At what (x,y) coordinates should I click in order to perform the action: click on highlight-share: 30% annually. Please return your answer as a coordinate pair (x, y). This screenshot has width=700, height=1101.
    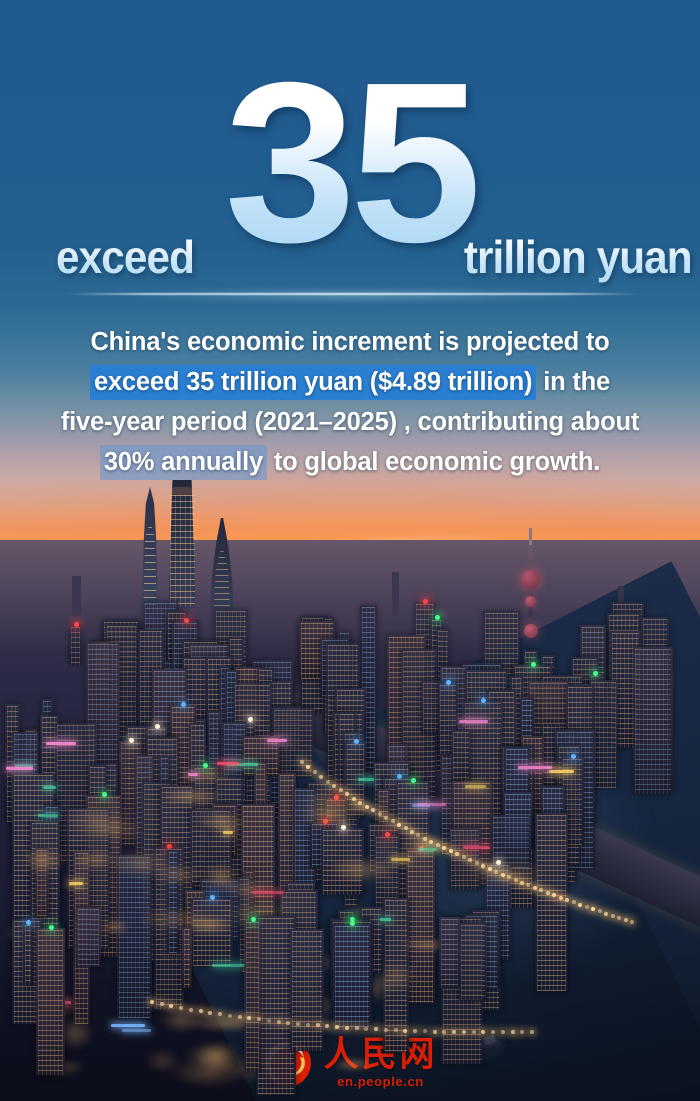
    Looking at the image, I should click on (183, 462).